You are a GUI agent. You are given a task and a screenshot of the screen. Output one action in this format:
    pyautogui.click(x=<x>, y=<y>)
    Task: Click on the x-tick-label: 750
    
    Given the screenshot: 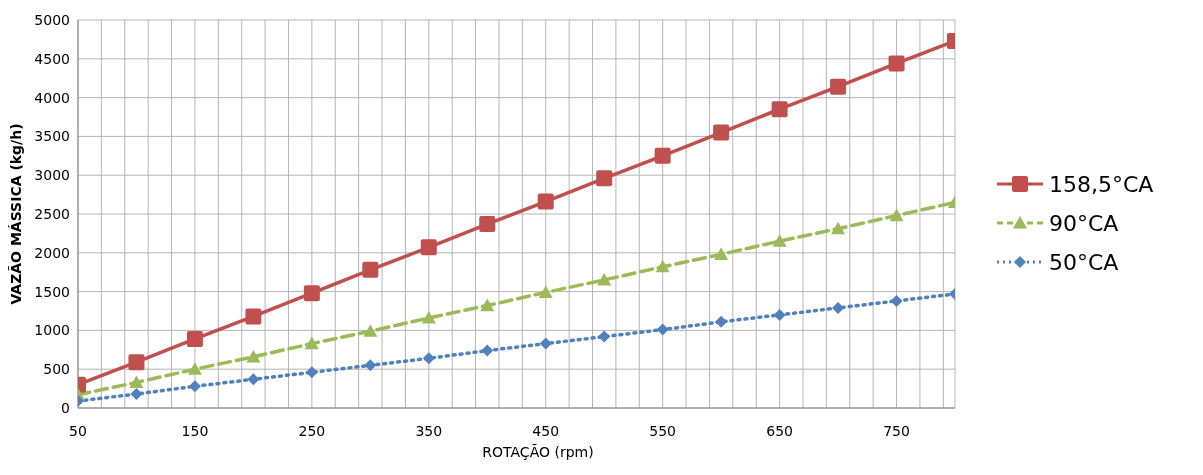 What is the action you would take?
    pyautogui.click(x=896, y=430)
    